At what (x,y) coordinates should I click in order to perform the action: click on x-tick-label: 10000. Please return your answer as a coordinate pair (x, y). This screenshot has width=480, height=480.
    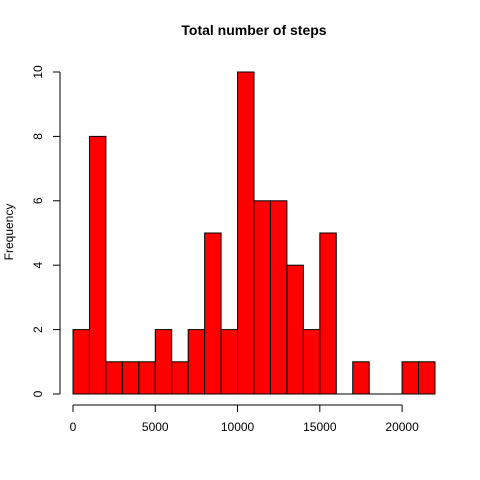
    Looking at the image, I should click on (238, 427).